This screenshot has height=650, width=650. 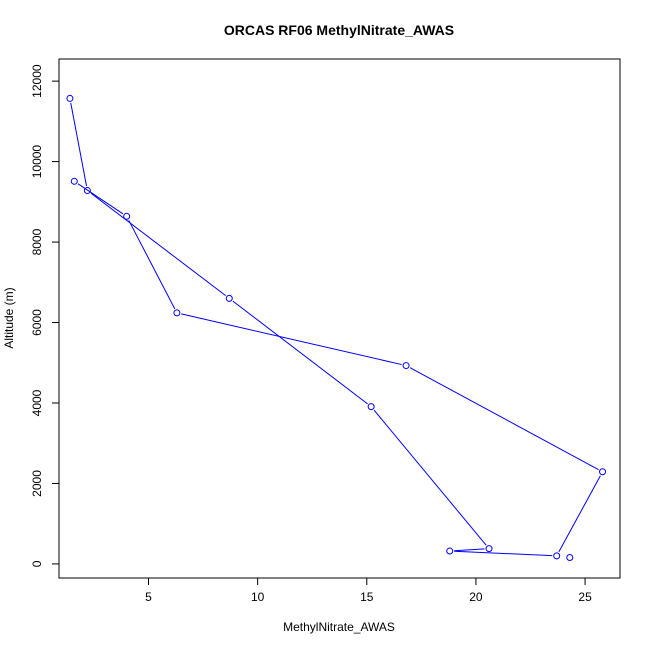 I want to click on x-tick-label: 25, so click(x=585, y=597).